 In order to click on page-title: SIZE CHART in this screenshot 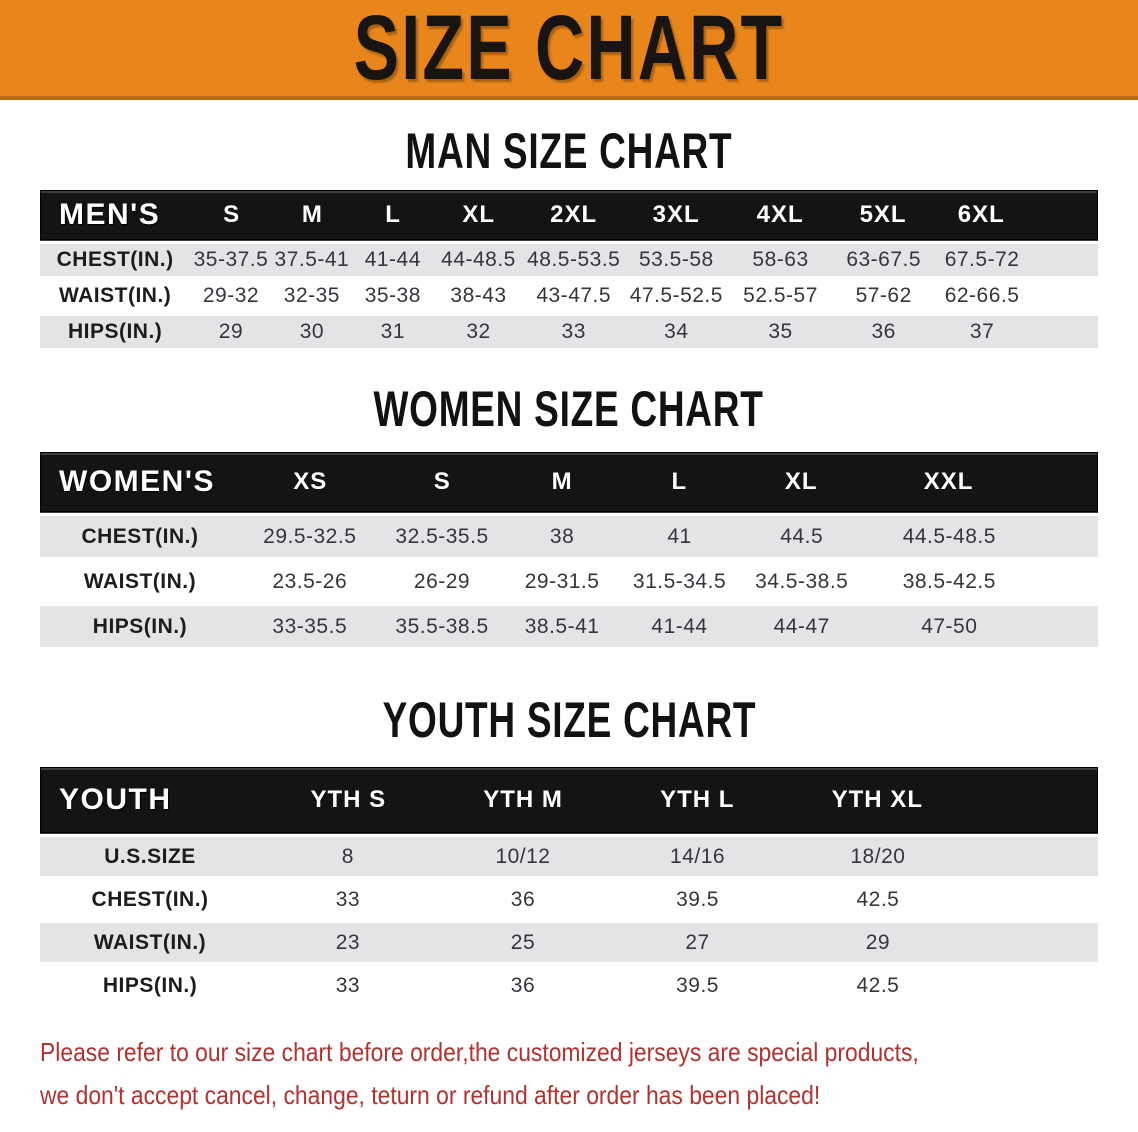, I will do `click(569, 48)`.